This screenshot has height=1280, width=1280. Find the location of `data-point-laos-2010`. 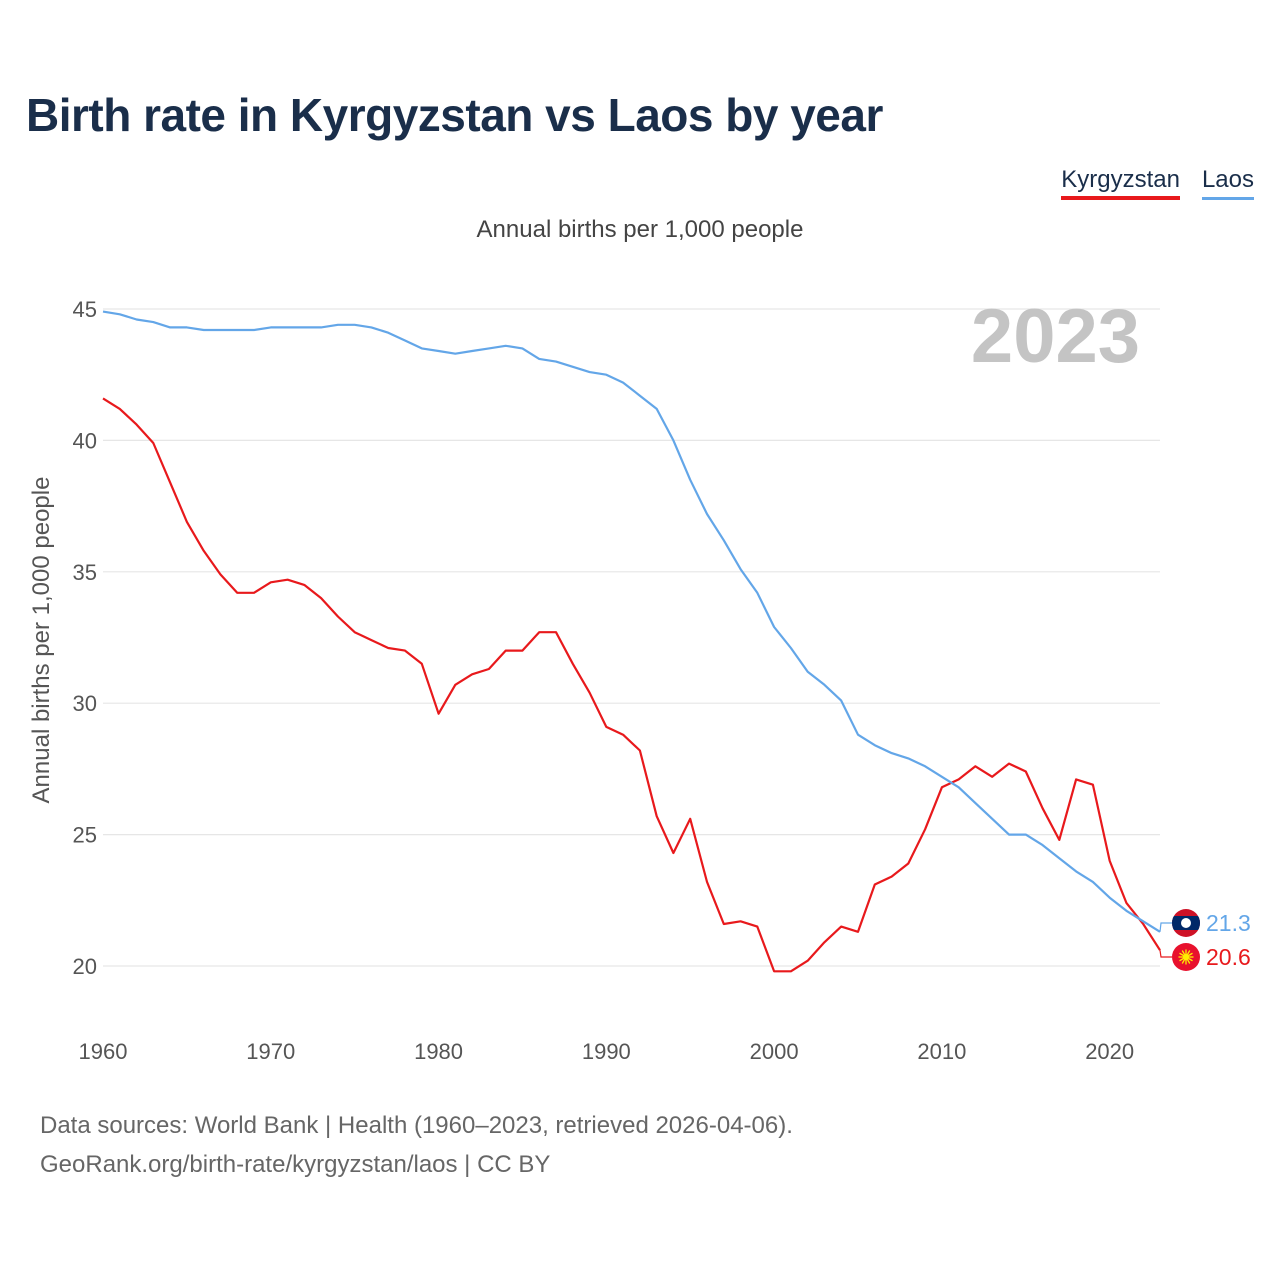

data-point-laos-2010 is located at coordinates (941, 776).